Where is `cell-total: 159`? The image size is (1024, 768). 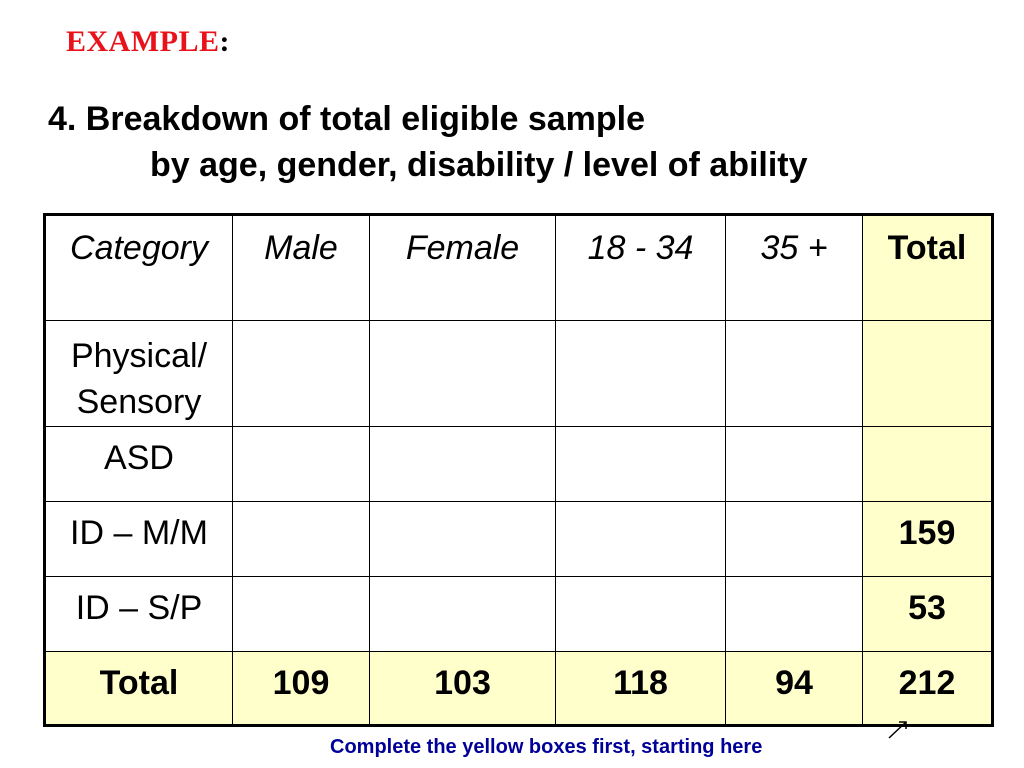 cell-total: 159 is located at coordinates (927, 539).